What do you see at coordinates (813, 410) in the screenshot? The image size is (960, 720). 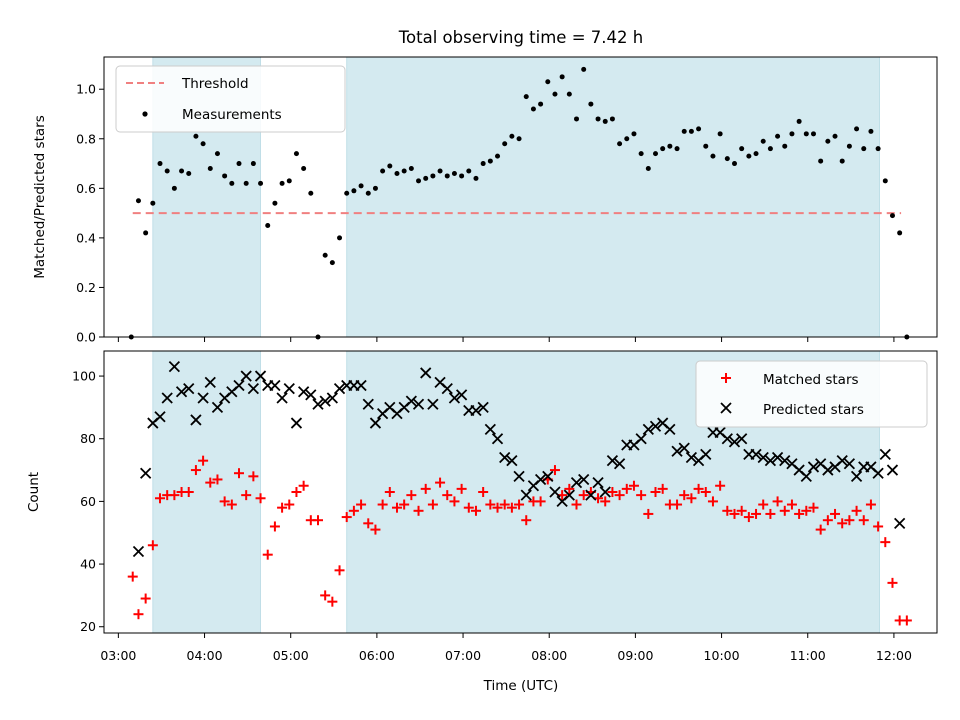 I see `legend-predicted-label: Predicted stars` at bounding box center [813, 410].